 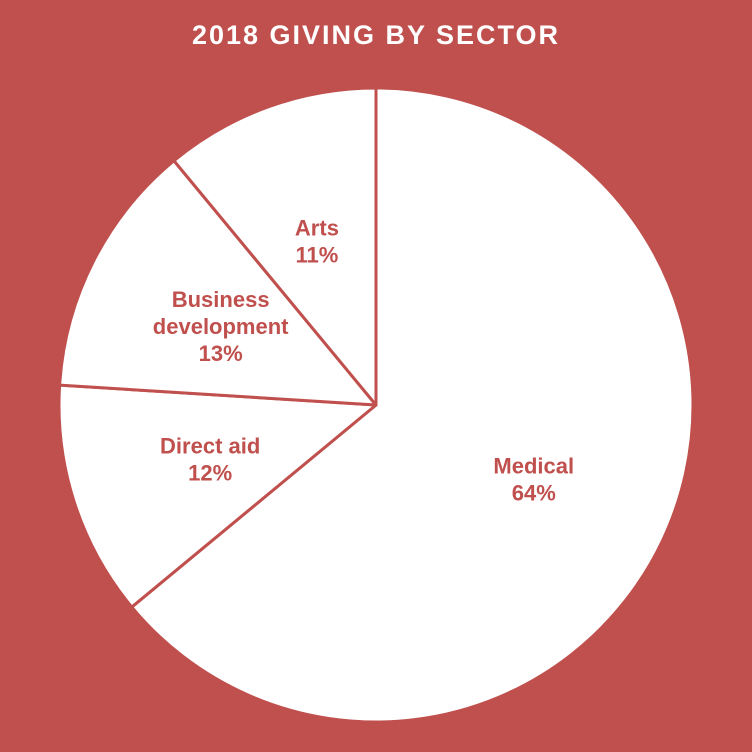 What do you see at coordinates (221, 326) in the screenshot?
I see `slice-label-business-development: Business development 13%` at bounding box center [221, 326].